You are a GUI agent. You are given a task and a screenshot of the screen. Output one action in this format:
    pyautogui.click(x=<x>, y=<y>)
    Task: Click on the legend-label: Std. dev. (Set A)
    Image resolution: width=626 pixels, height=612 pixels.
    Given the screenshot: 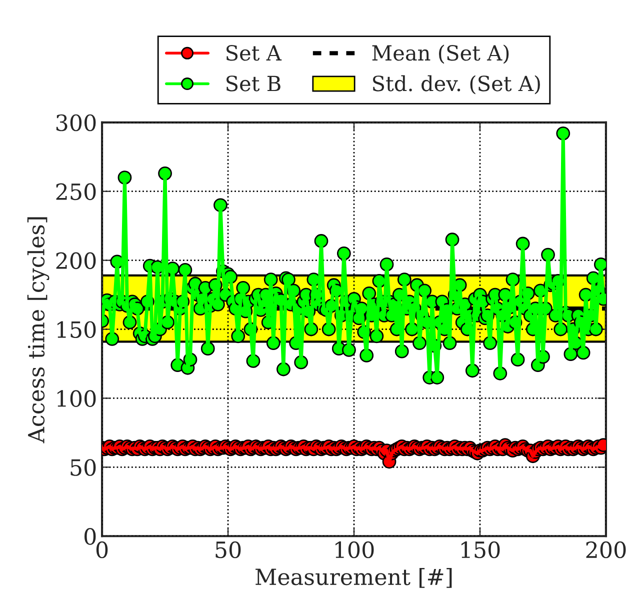 What is the action you would take?
    pyautogui.click(x=456, y=84)
    